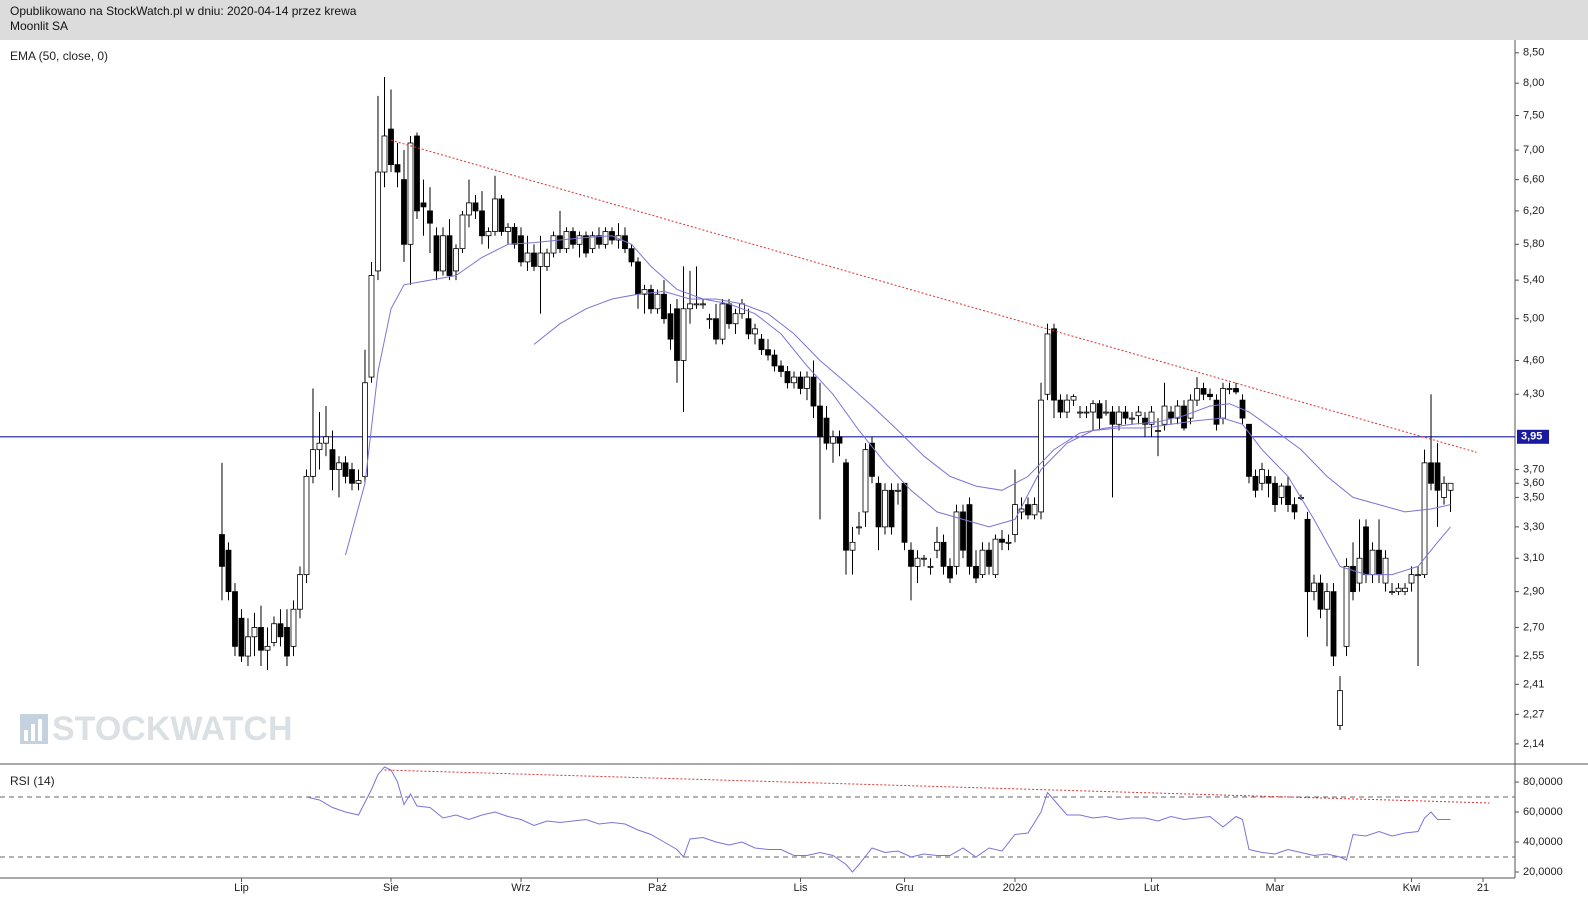 This screenshot has width=1588, height=906. What do you see at coordinates (40, 730) in the screenshot?
I see `watermark-icon` at bounding box center [40, 730].